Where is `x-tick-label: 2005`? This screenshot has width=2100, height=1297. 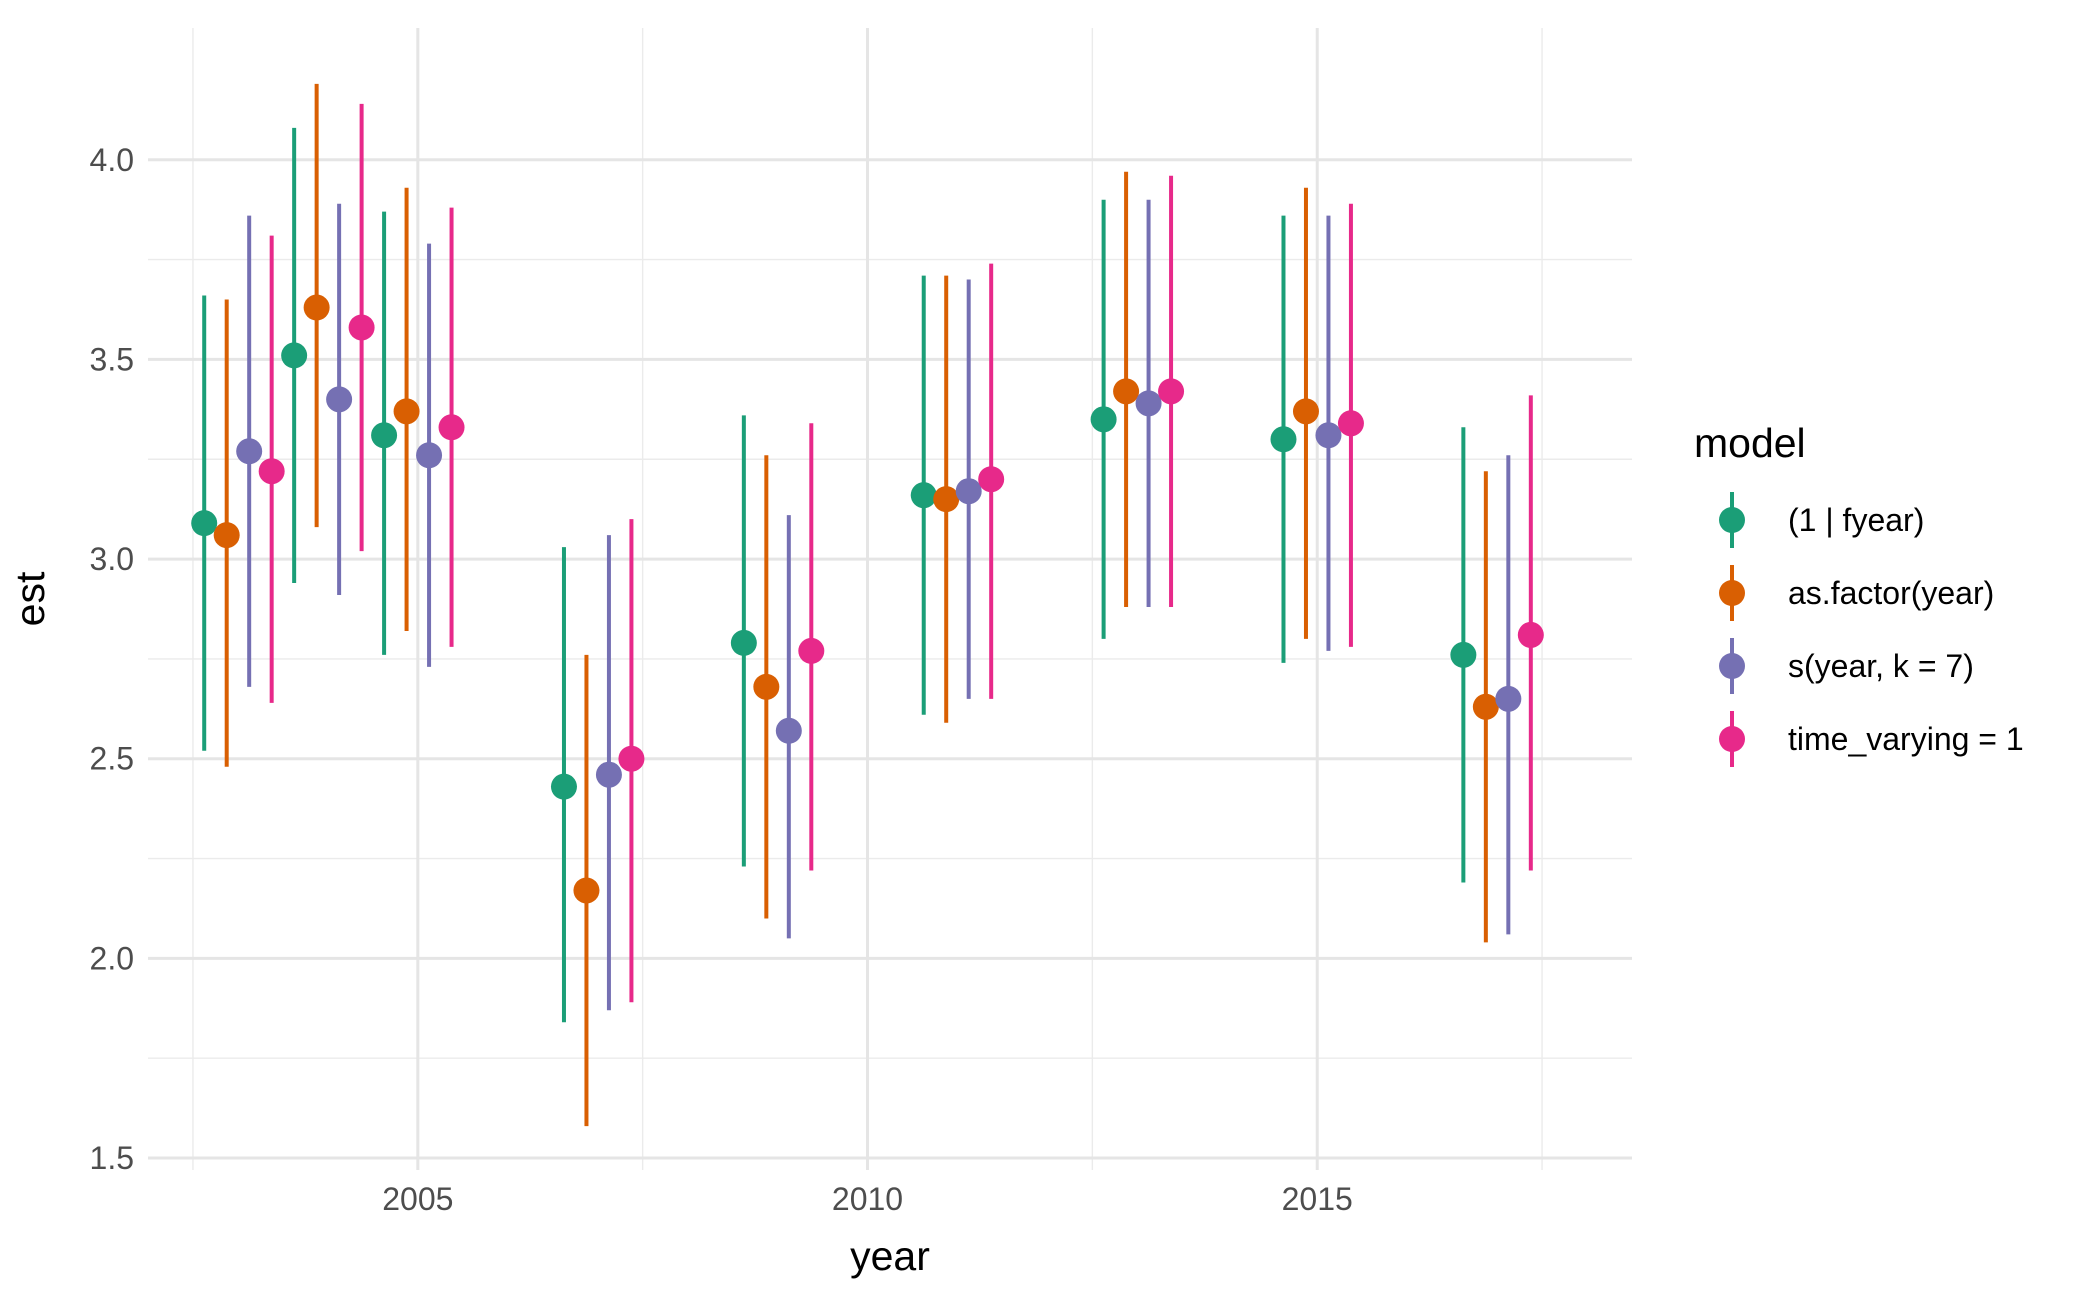
x-tick-label: 2005 is located at coordinates (417, 1199).